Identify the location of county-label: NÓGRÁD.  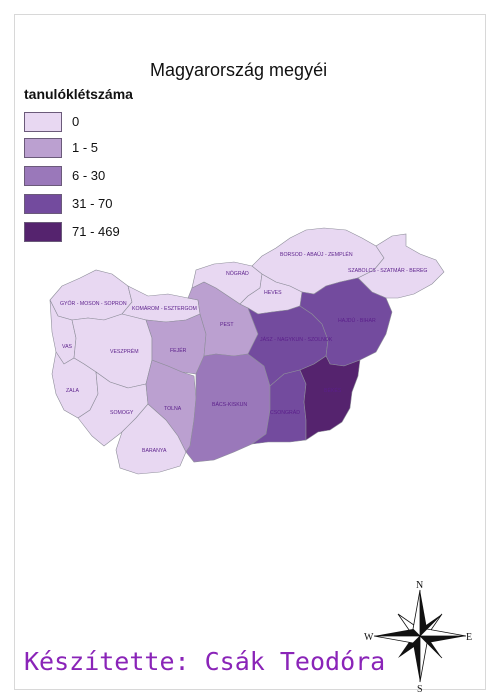
(237, 273).